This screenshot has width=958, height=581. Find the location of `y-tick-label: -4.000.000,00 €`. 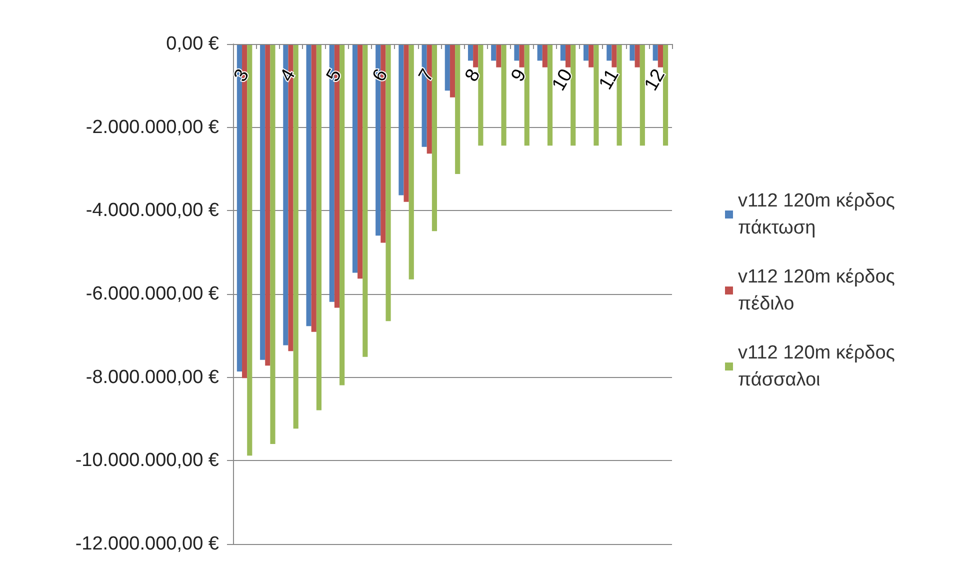

y-tick-label: -4.000.000,00 € is located at coordinates (153, 211).